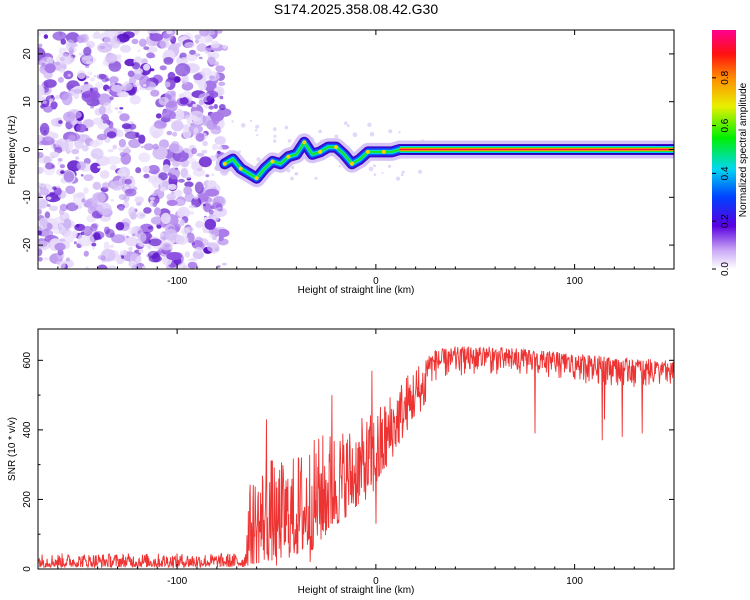 The width and height of the screenshot is (750, 600). What do you see at coordinates (27, 360) in the screenshot?
I see `y-tick-label: 600` at bounding box center [27, 360].